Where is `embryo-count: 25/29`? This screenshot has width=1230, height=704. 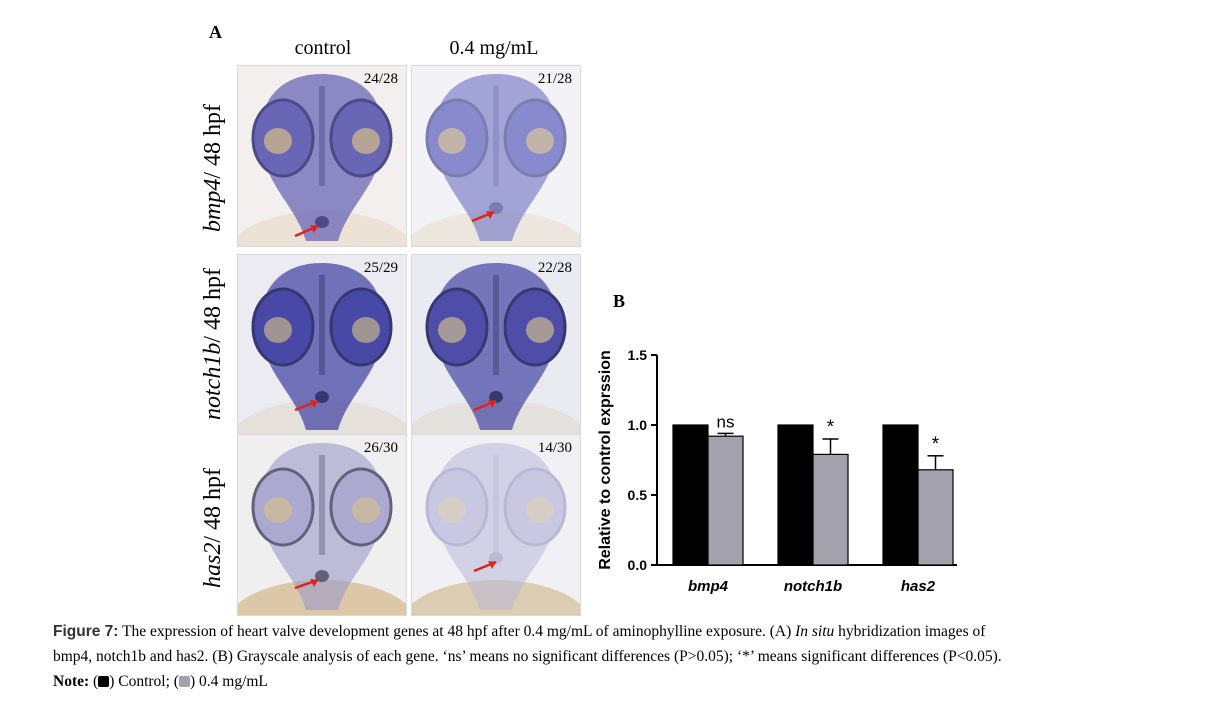
embryo-count: 25/29 is located at coordinates (380, 268).